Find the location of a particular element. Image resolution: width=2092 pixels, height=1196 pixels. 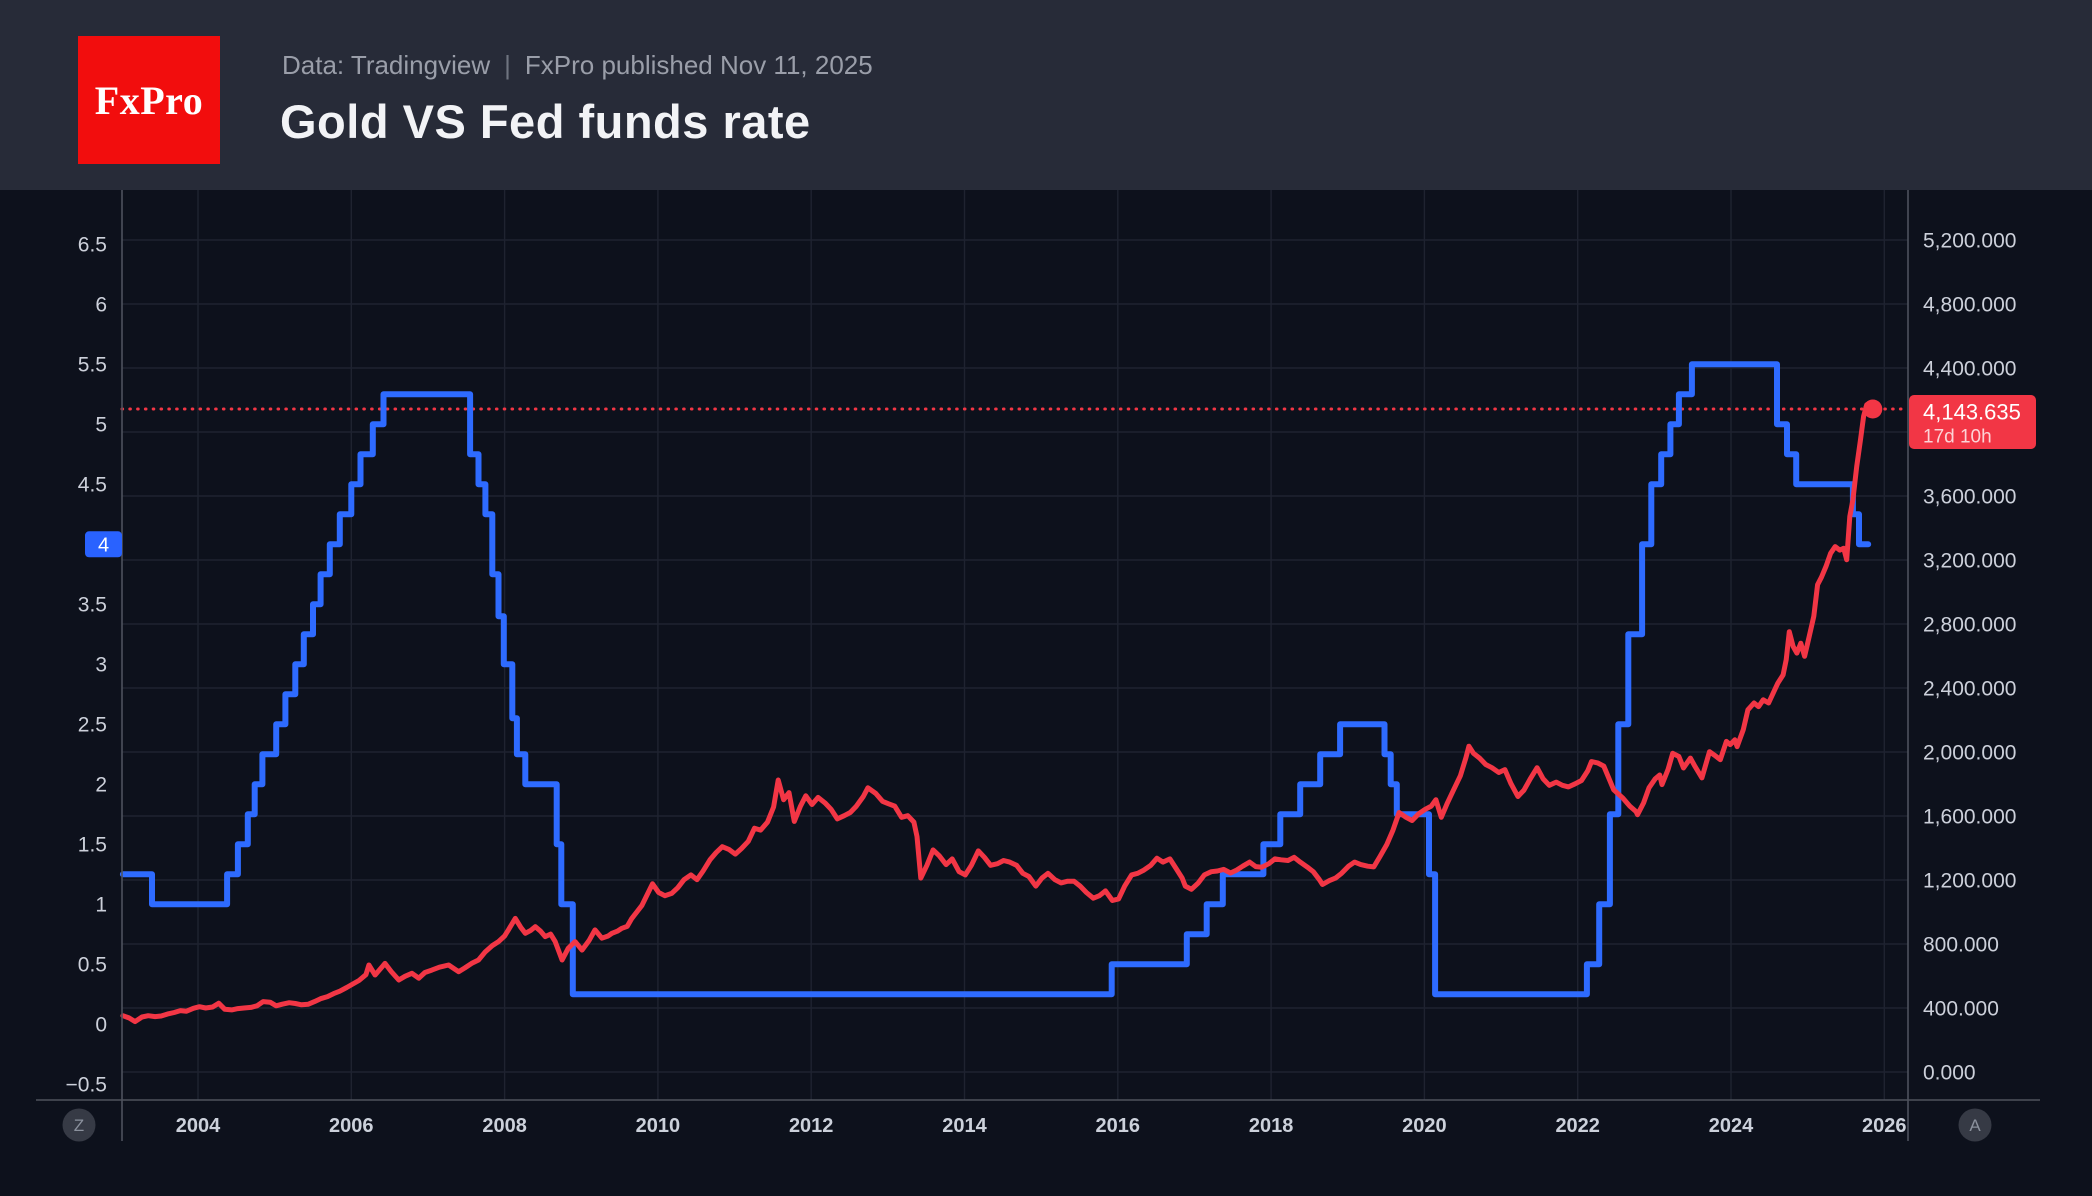

left-axis-tick-label: 3 is located at coordinates (101, 665).